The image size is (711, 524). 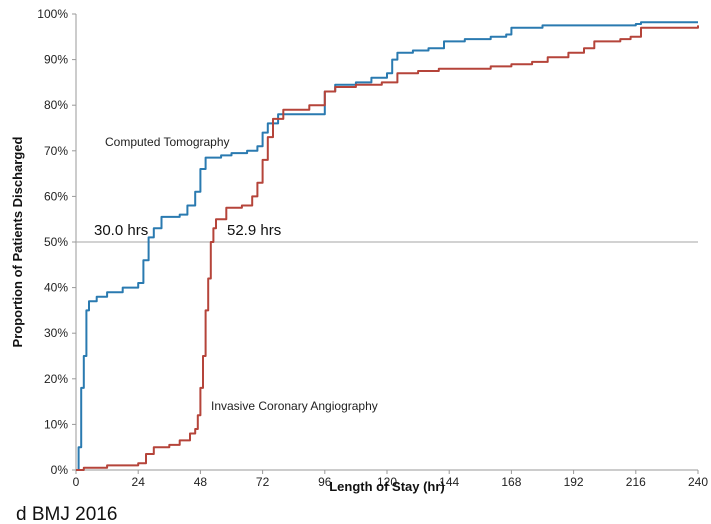 I want to click on y-tick-label: 40%, so click(x=56, y=288).